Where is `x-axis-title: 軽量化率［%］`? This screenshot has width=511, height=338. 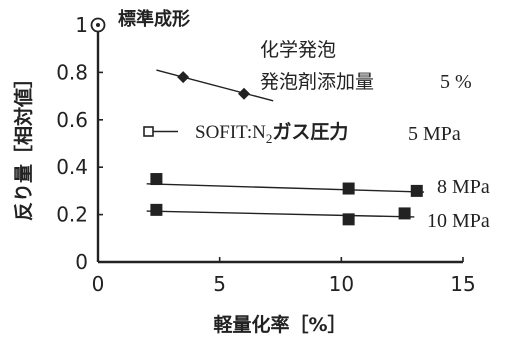
x-axis-title: 軽量化率［%］ is located at coordinates (279, 324).